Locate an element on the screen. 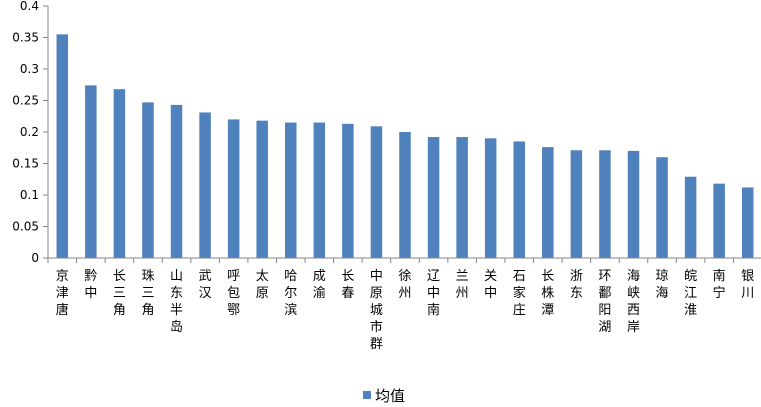 The width and height of the screenshot is (761, 407). x-category-label: 兰州 is located at coordinates (462, 285).